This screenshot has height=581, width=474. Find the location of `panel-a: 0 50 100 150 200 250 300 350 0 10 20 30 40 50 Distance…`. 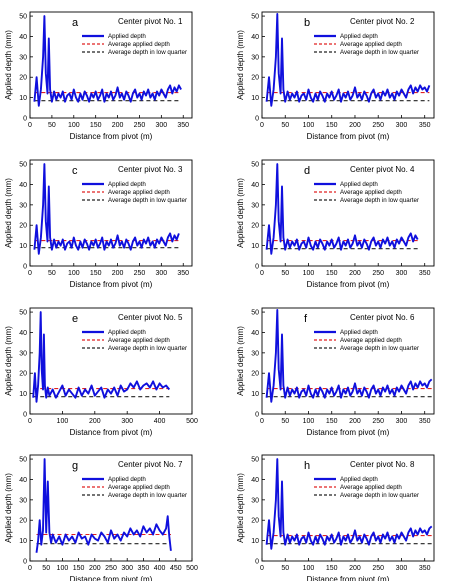

panel-a: 0 50 100 150 200 250 300 350 0 10 20 30 40 50 Distance… is located at coordinates (98, 76).